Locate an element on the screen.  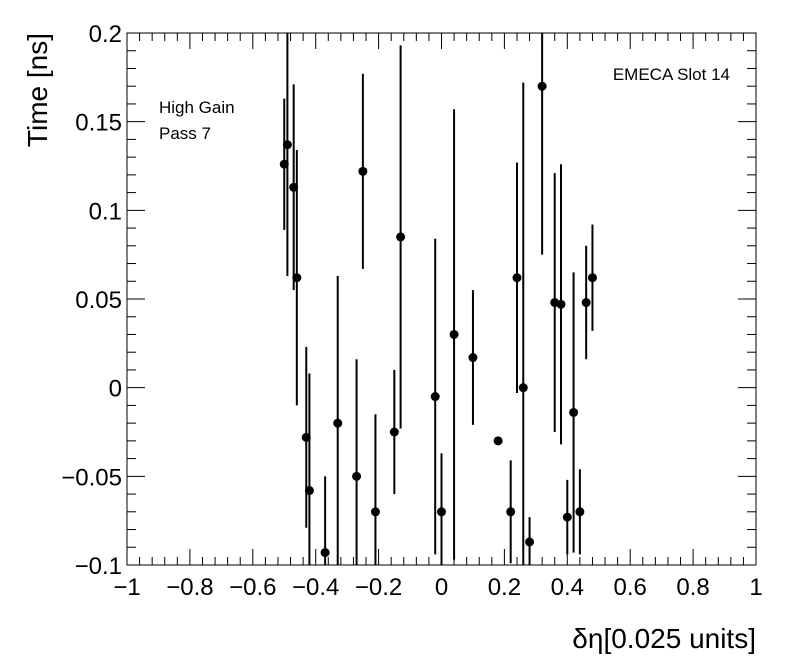
x-tick-label: 0.6 is located at coordinates (630, 587).